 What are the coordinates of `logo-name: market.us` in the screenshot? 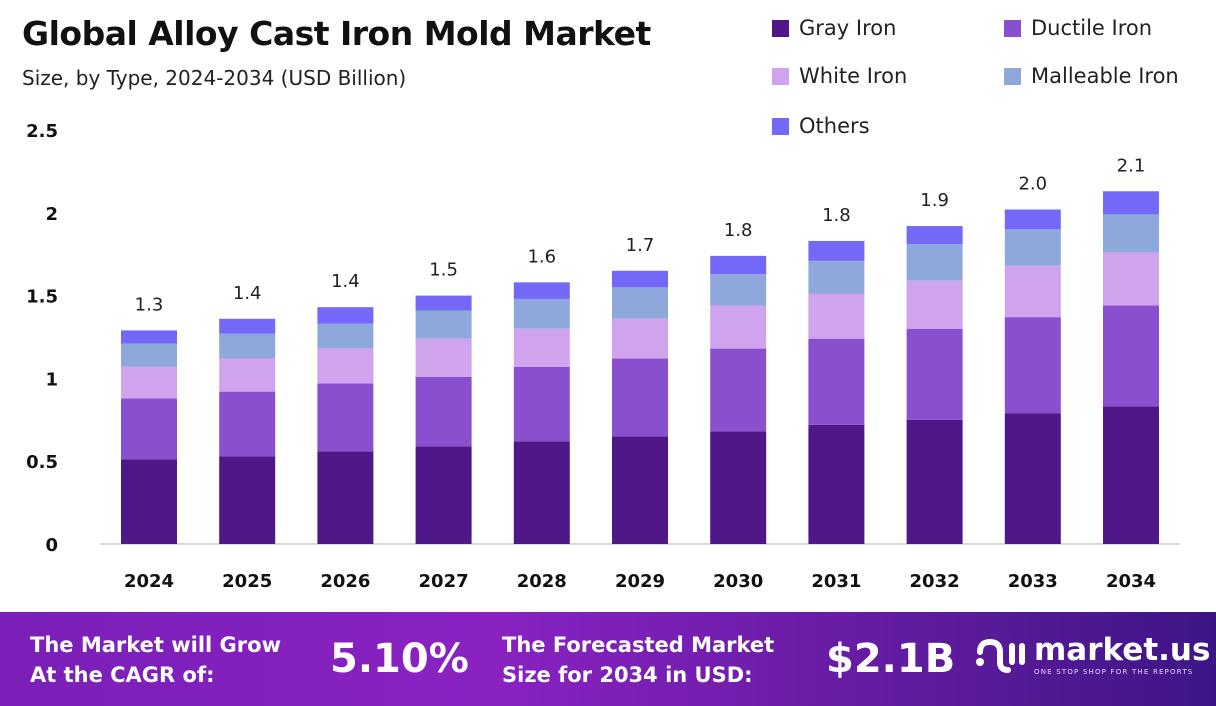 It's located at (1122, 650).